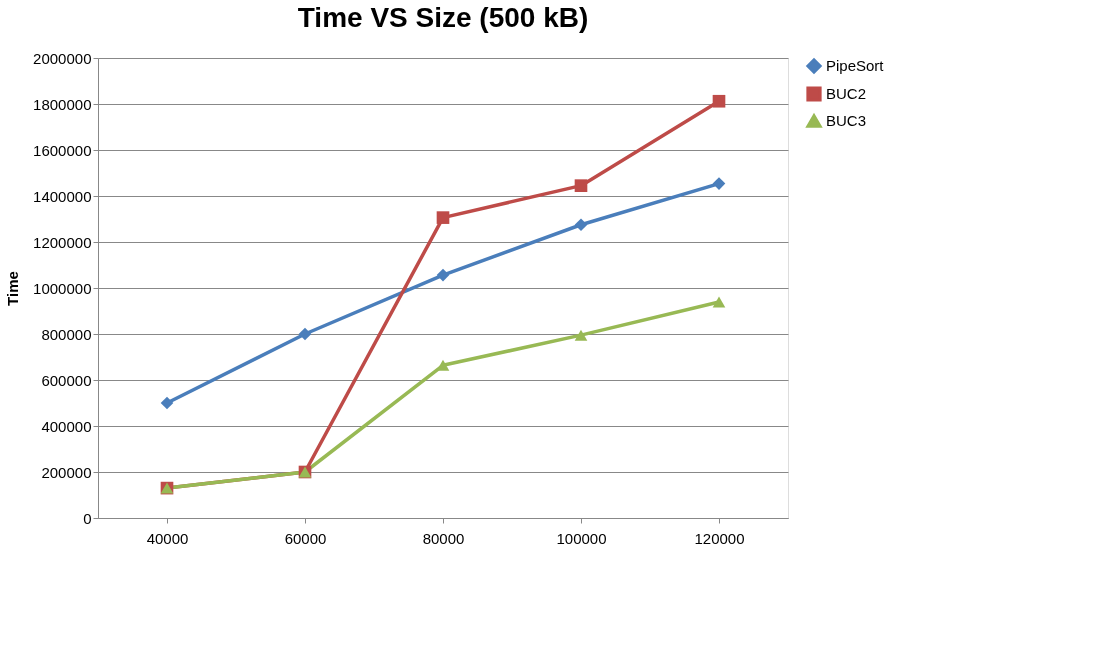 The height and width of the screenshot is (662, 1107). I want to click on x-tick-label: 120000, so click(719, 538).